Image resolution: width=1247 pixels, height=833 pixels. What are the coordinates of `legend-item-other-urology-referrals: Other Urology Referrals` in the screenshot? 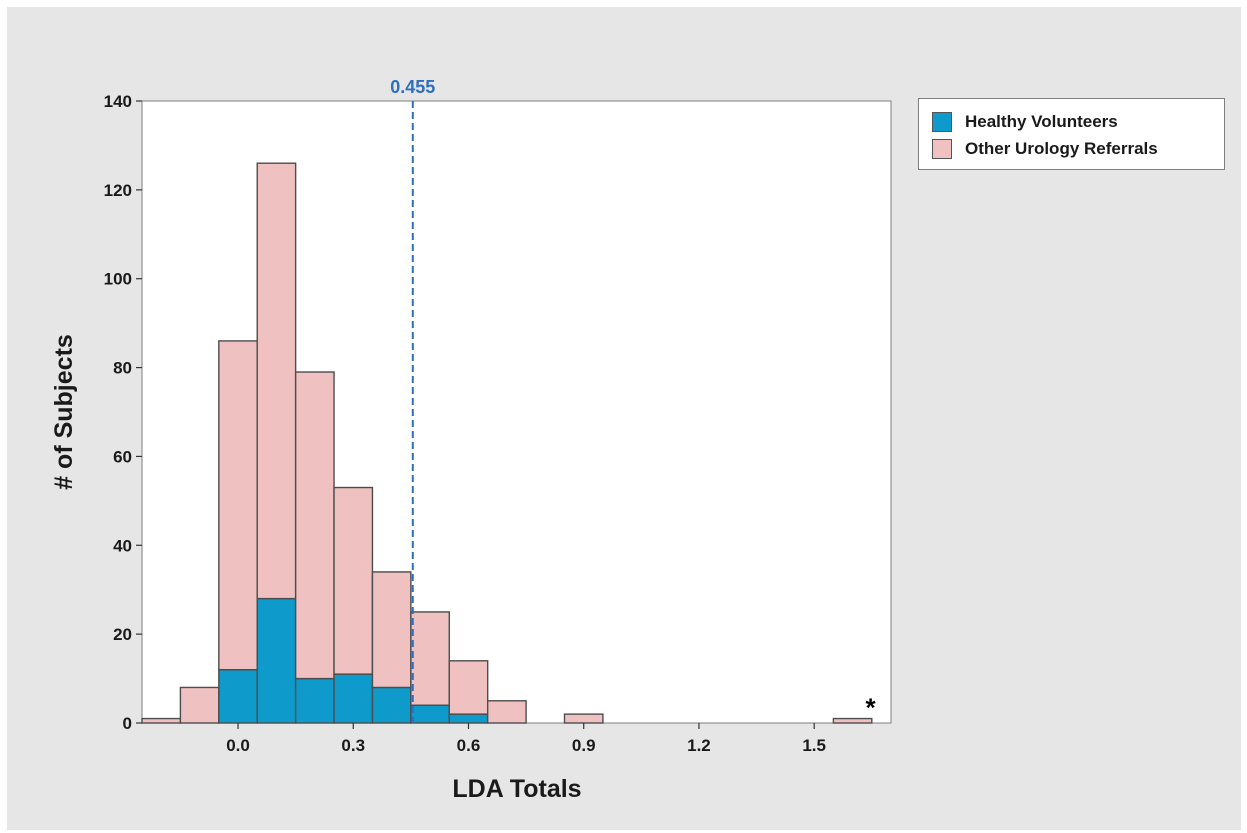 It's located at (1045, 149).